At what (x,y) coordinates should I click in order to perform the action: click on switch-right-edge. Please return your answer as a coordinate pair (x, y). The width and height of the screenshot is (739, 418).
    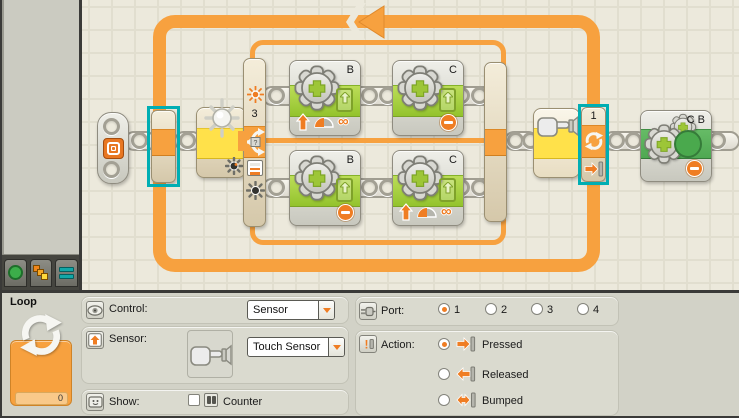
    Looking at the image, I should click on (495, 142).